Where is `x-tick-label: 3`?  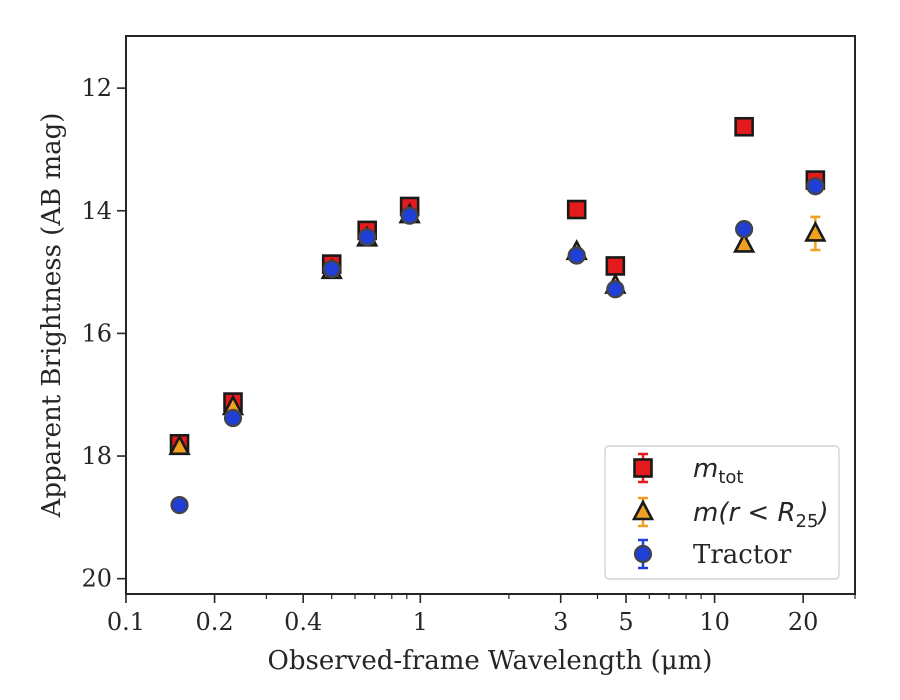
x-tick-label: 3 is located at coordinates (560, 622).